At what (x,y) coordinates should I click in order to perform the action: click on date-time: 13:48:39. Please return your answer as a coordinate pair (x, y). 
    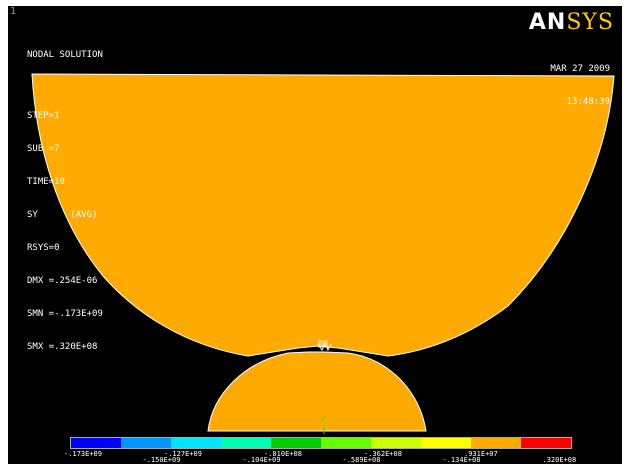
    Looking at the image, I should click on (588, 102).